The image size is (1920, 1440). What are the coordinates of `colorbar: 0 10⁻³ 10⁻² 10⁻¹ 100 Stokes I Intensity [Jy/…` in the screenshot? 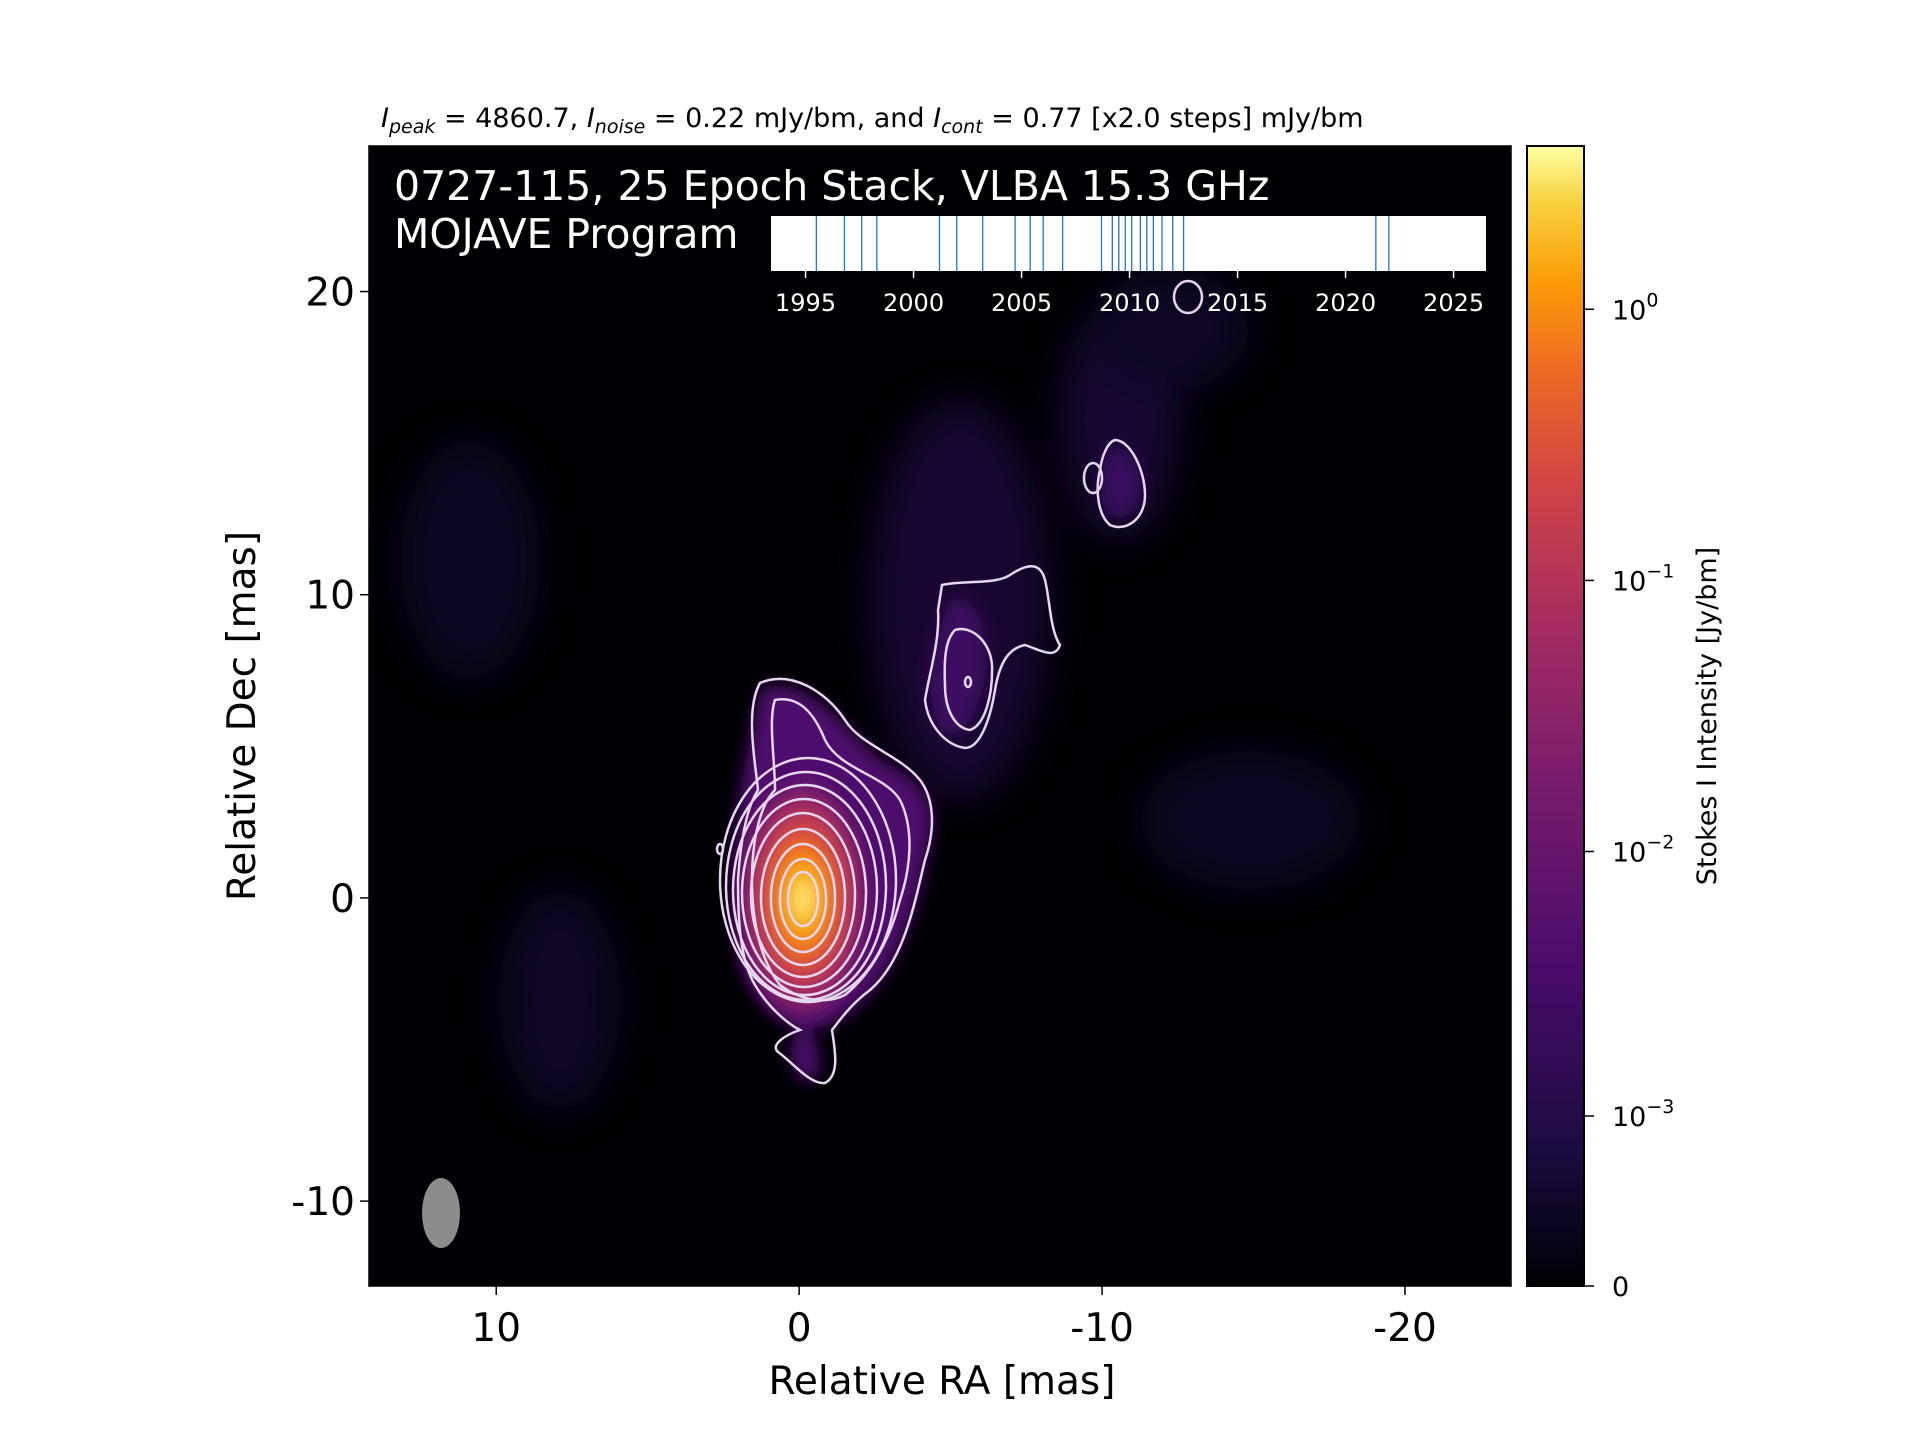 It's located at (1624, 724).